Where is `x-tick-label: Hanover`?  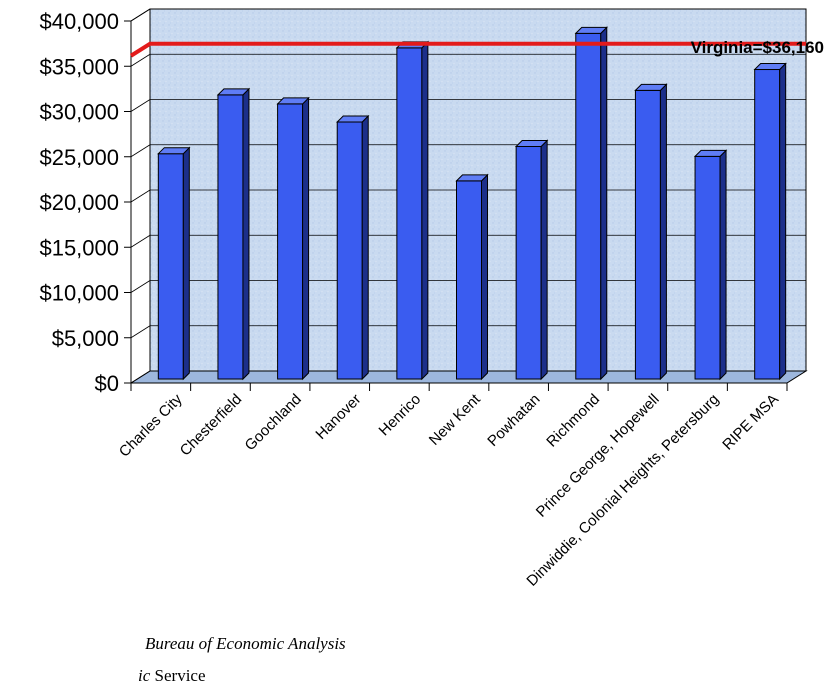 x-tick-label: Hanover is located at coordinates (338, 417).